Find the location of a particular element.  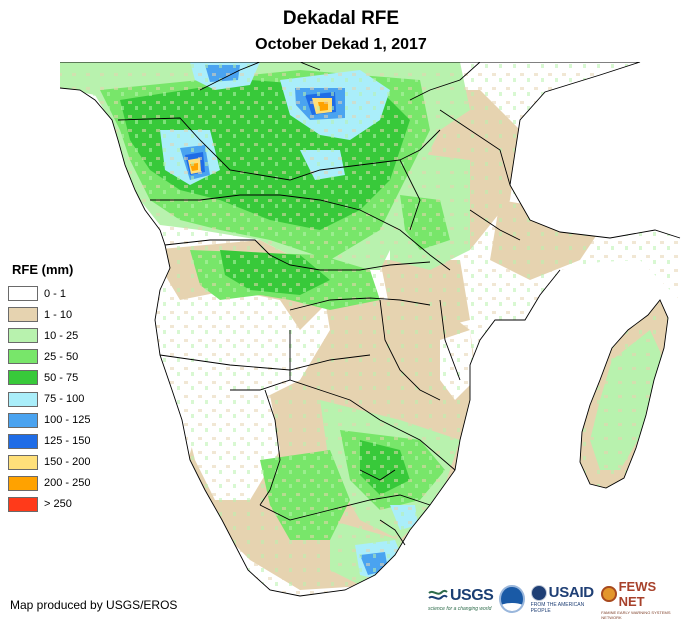

map-subtitle: October Dekad 1, 2017 is located at coordinates (341, 44).